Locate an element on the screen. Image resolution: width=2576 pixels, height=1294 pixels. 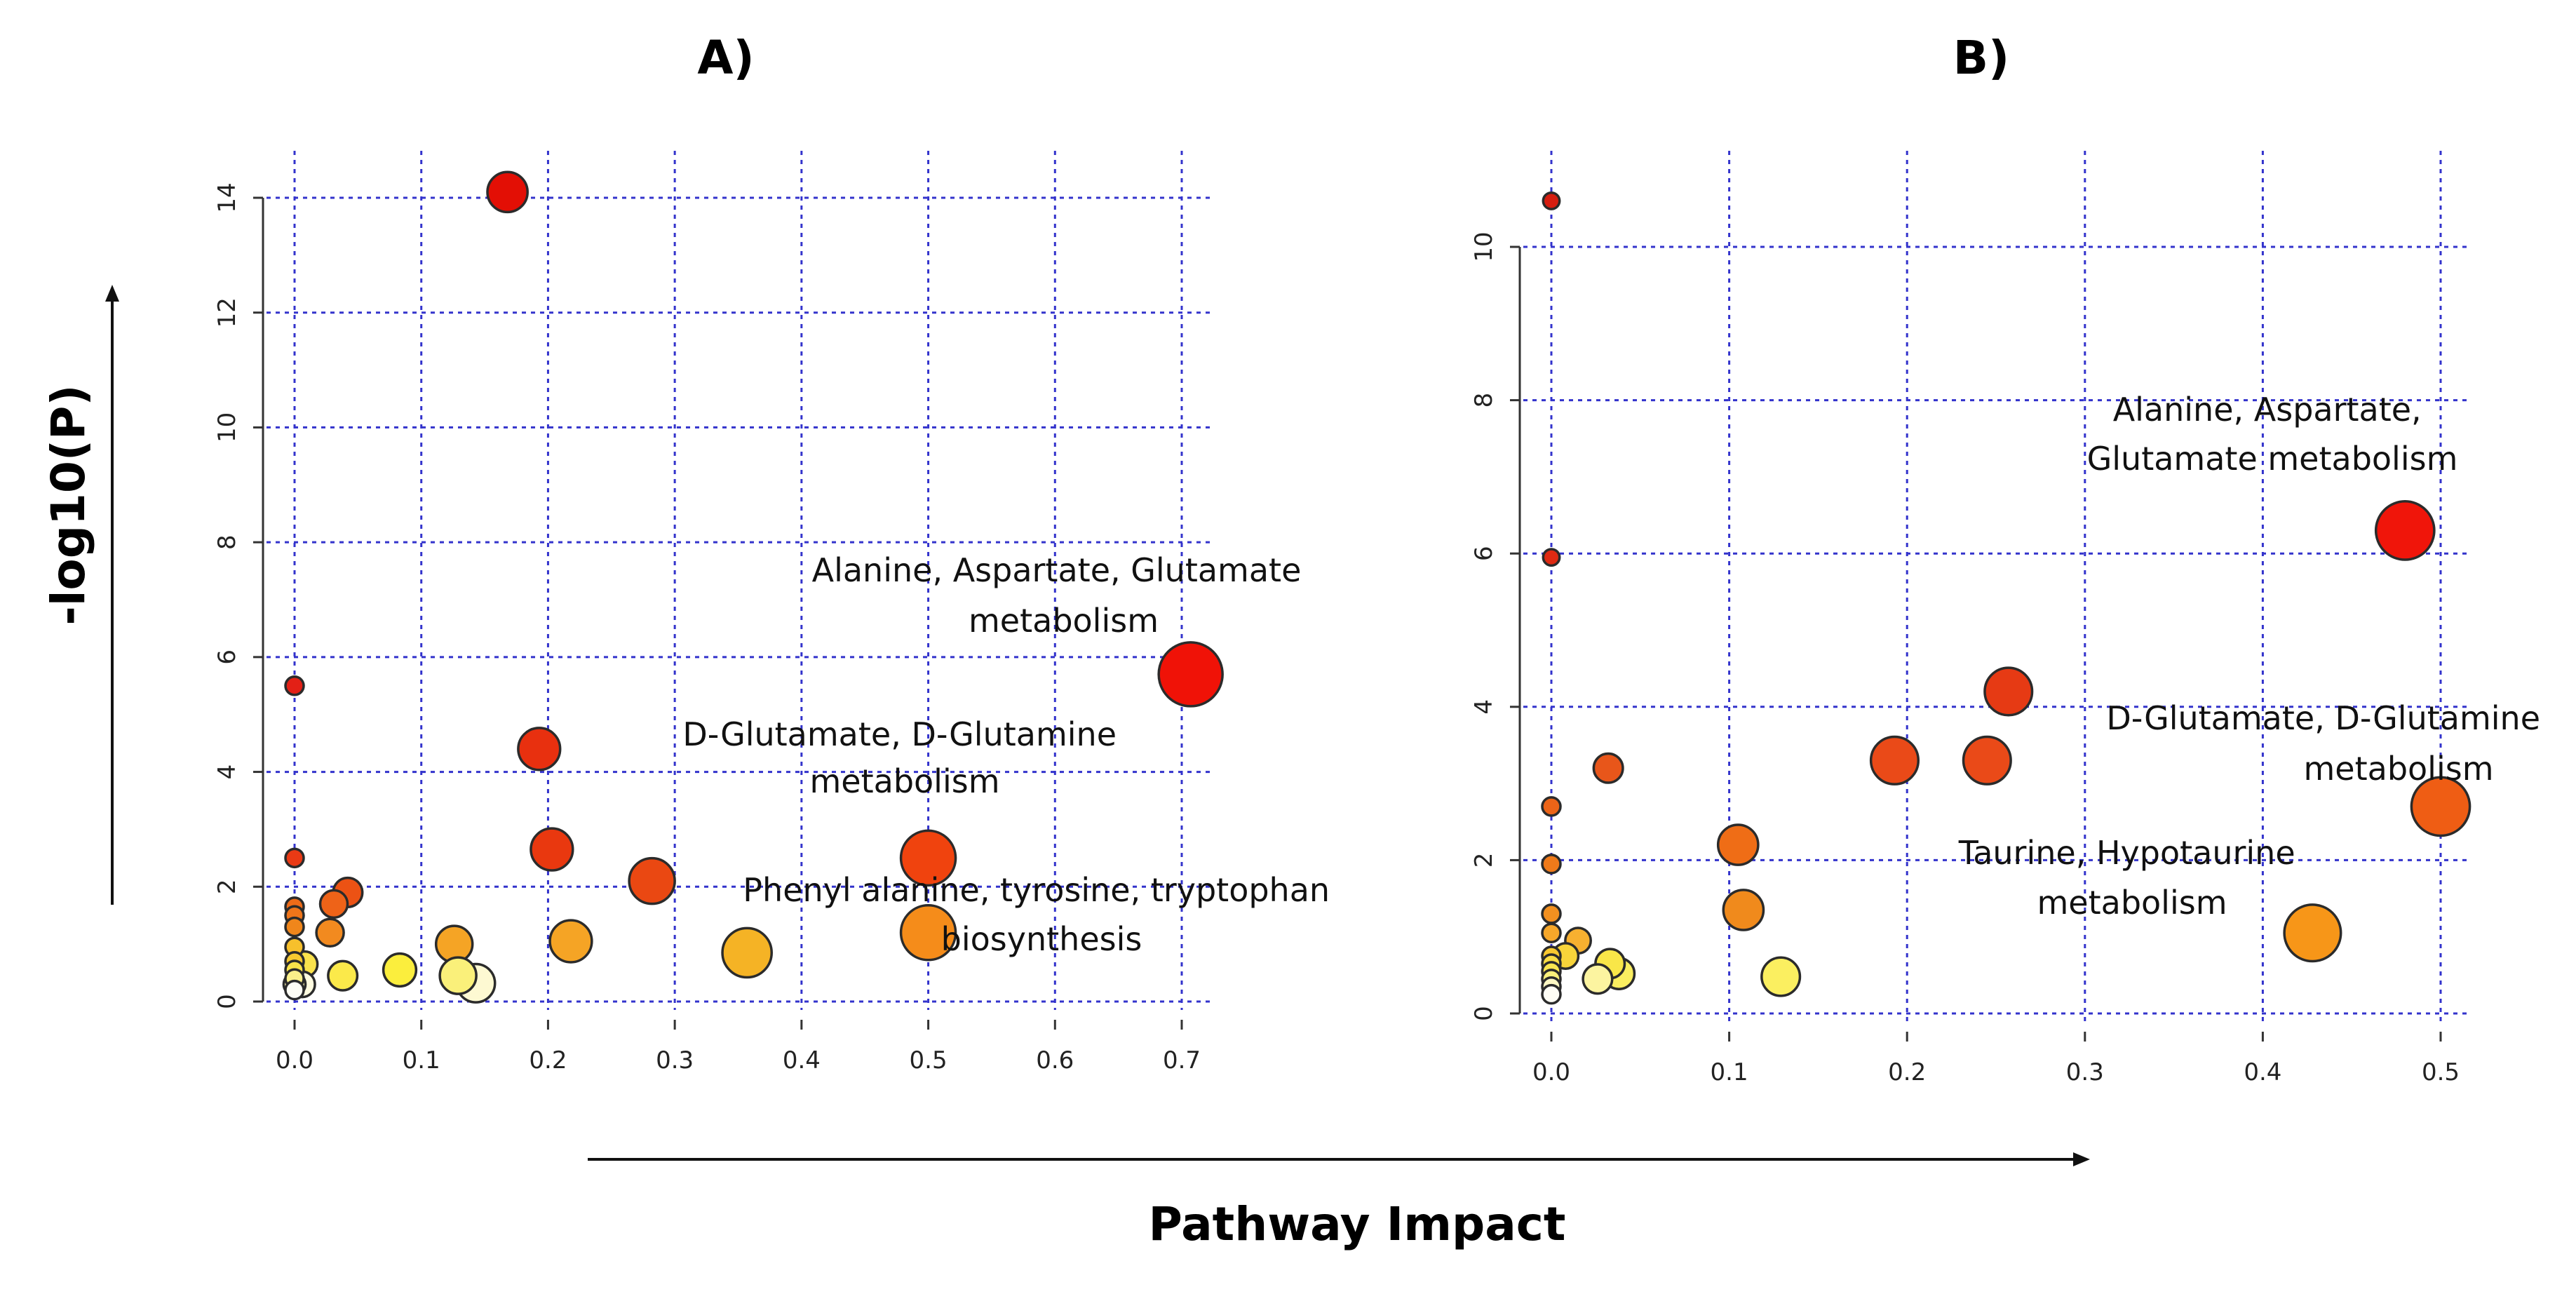
annotation-line: Alanine, Aspartate, Glutamate is located at coordinates (1057, 570).